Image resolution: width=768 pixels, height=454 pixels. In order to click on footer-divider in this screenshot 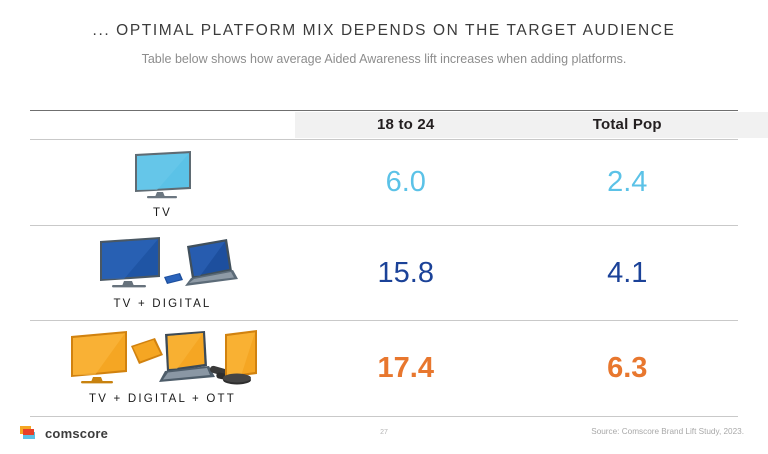, I will do `click(384, 416)`.